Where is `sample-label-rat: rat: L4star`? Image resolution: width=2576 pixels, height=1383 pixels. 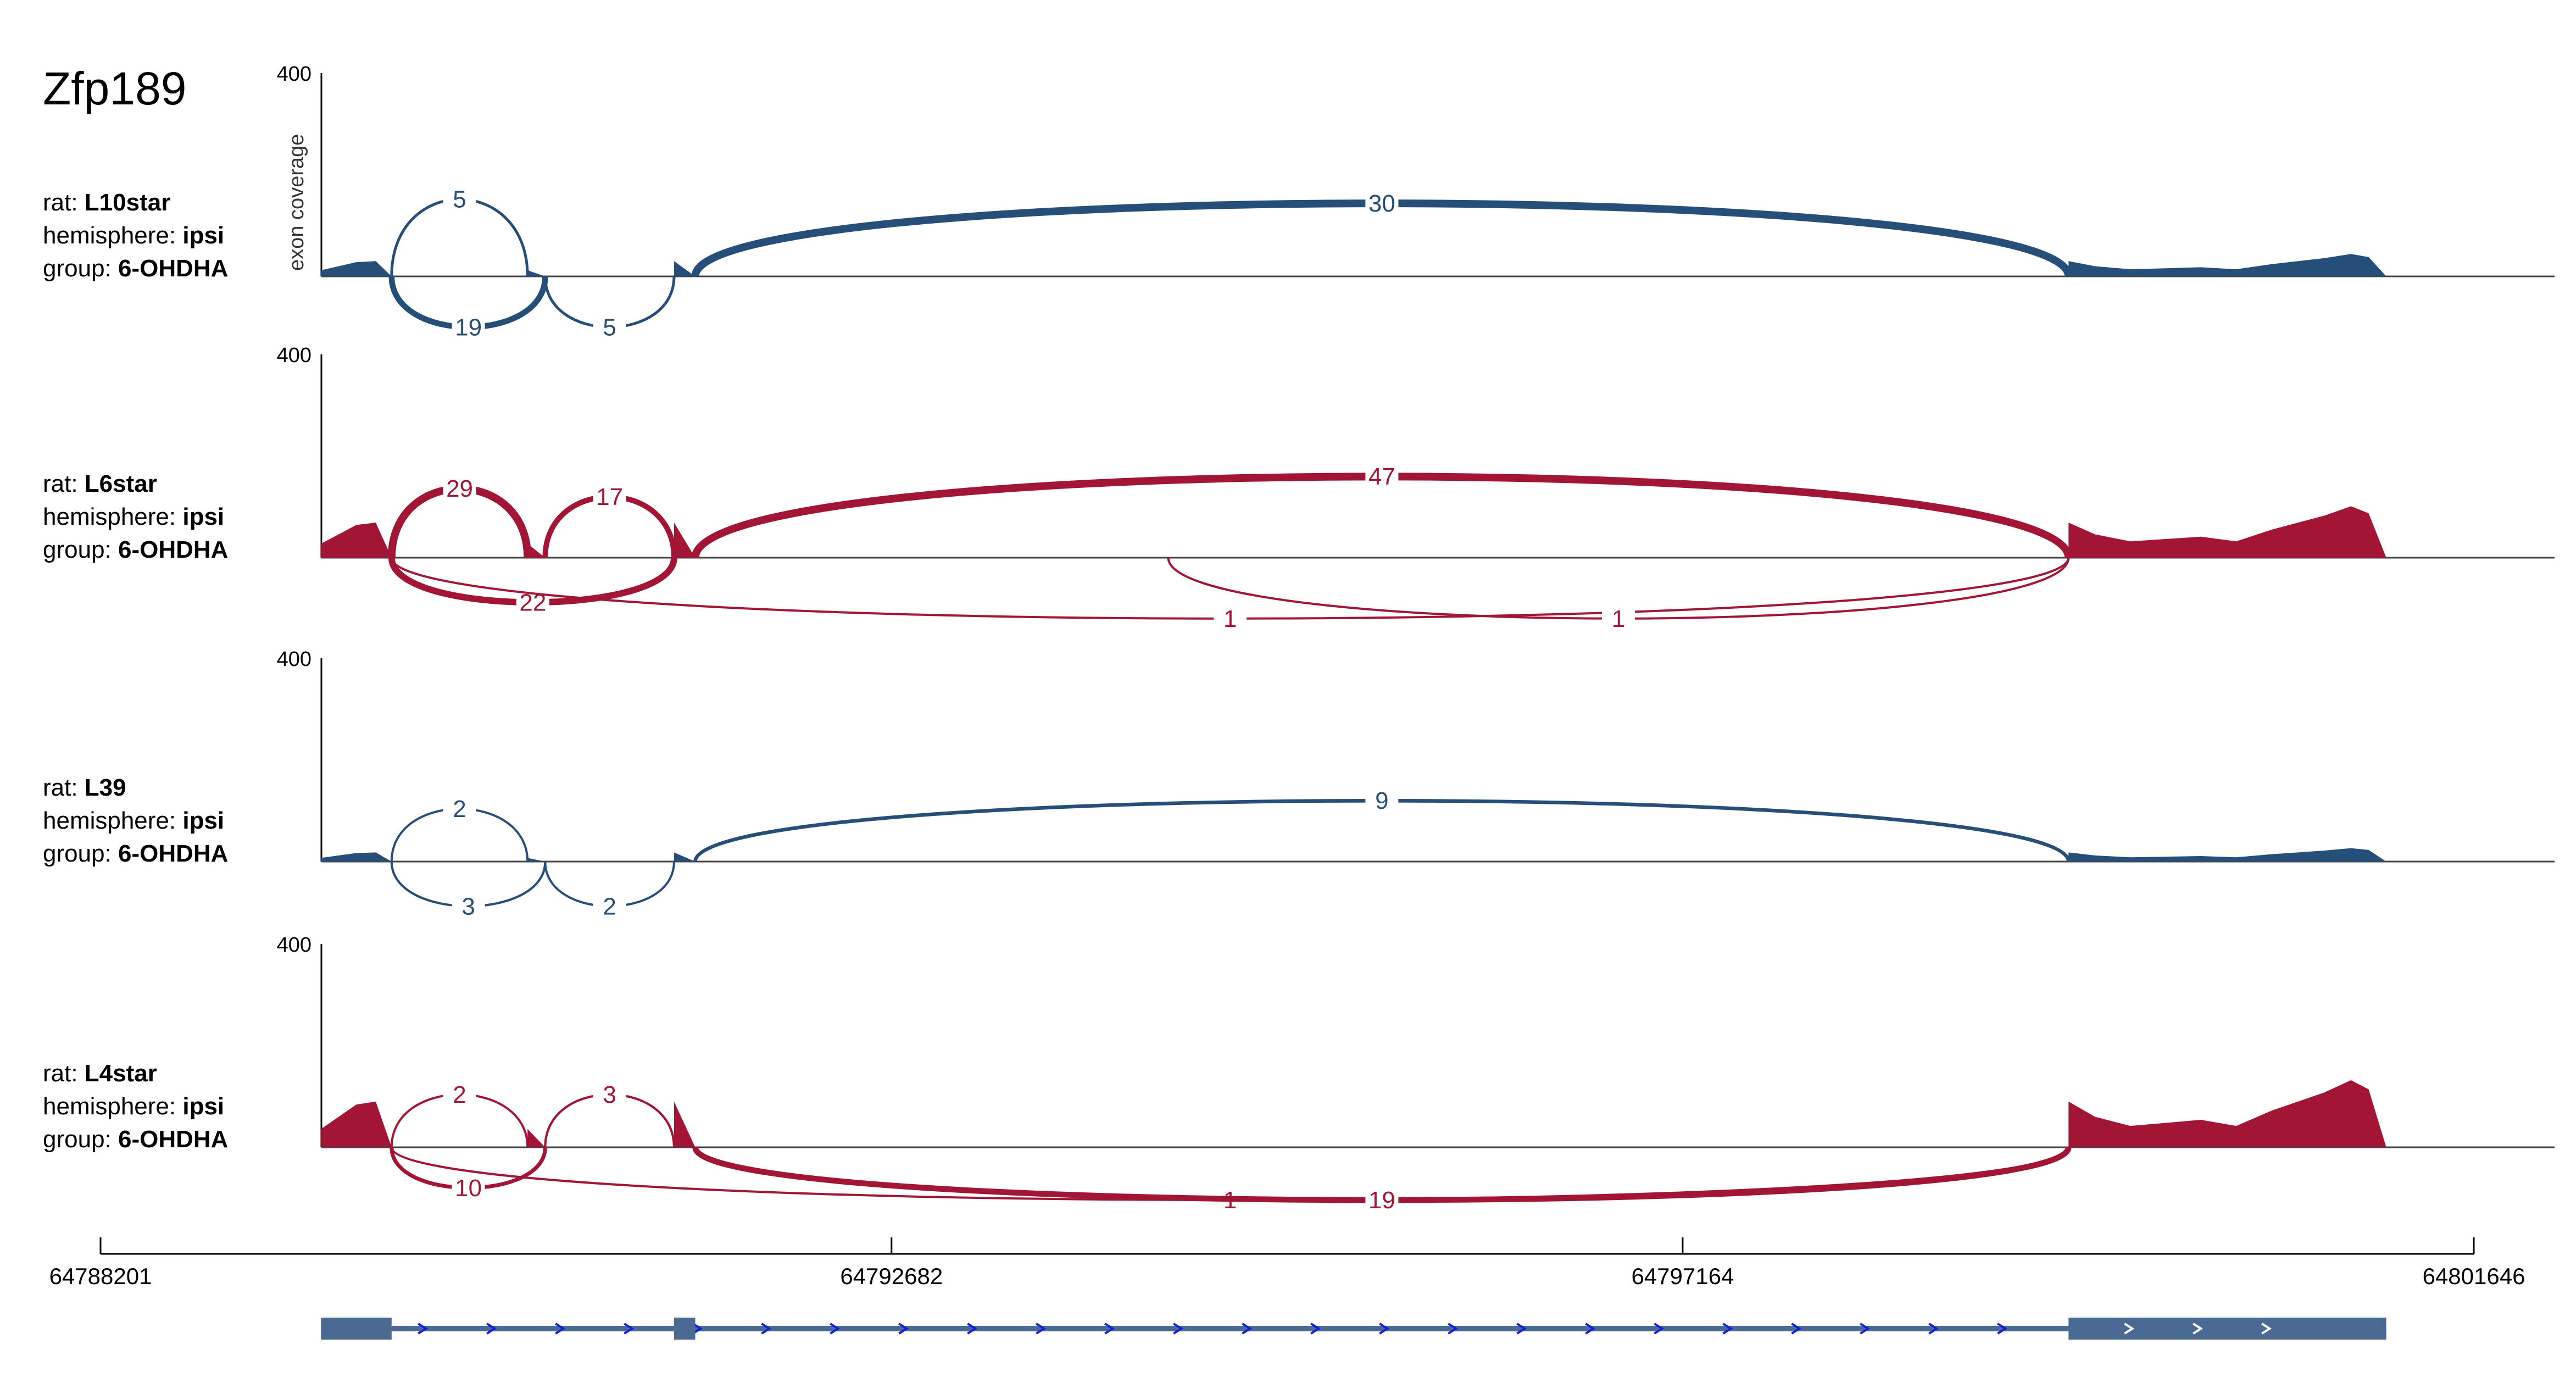 sample-label-rat: rat: L4star is located at coordinates (100, 1073).